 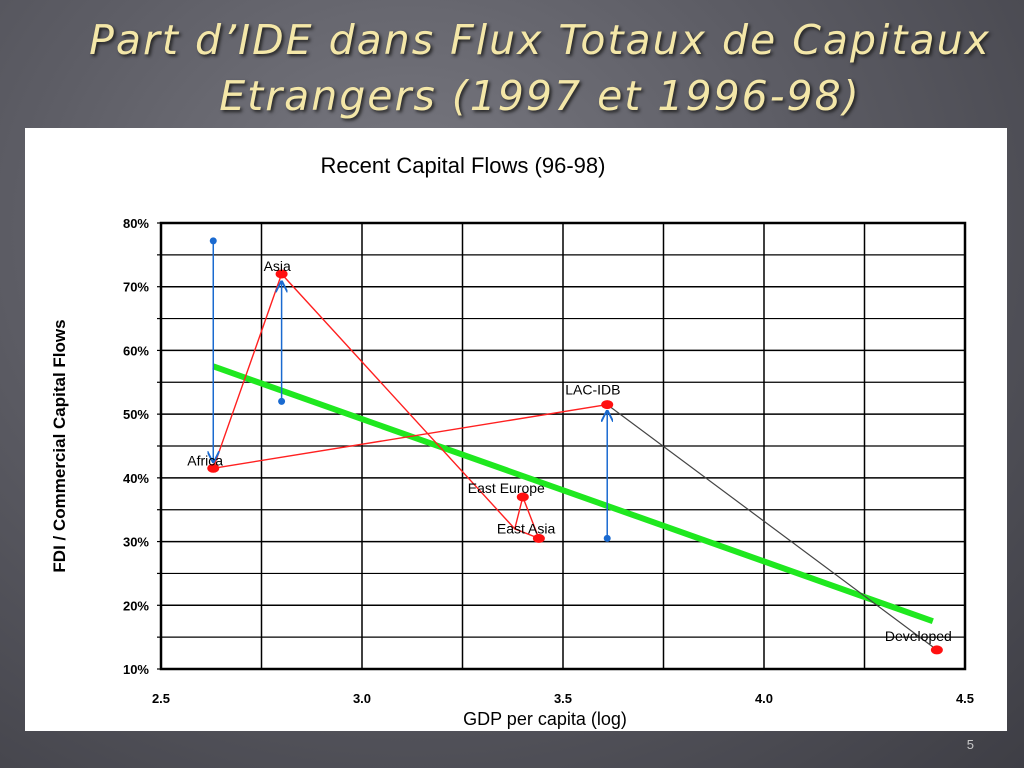 What do you see at coordinates (277, 266) in the screenshot?
I see `point-label: Asia` at bounding box center [277, 266].